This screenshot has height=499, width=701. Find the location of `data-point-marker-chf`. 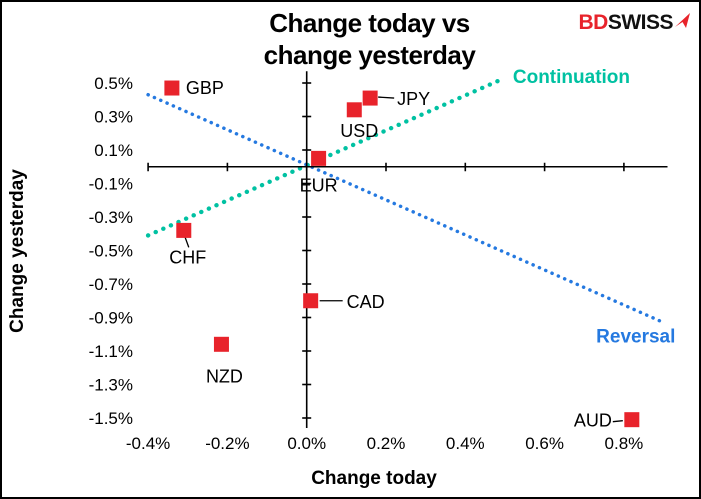

data-point-marker-chf is located at coordinates (184, 230).